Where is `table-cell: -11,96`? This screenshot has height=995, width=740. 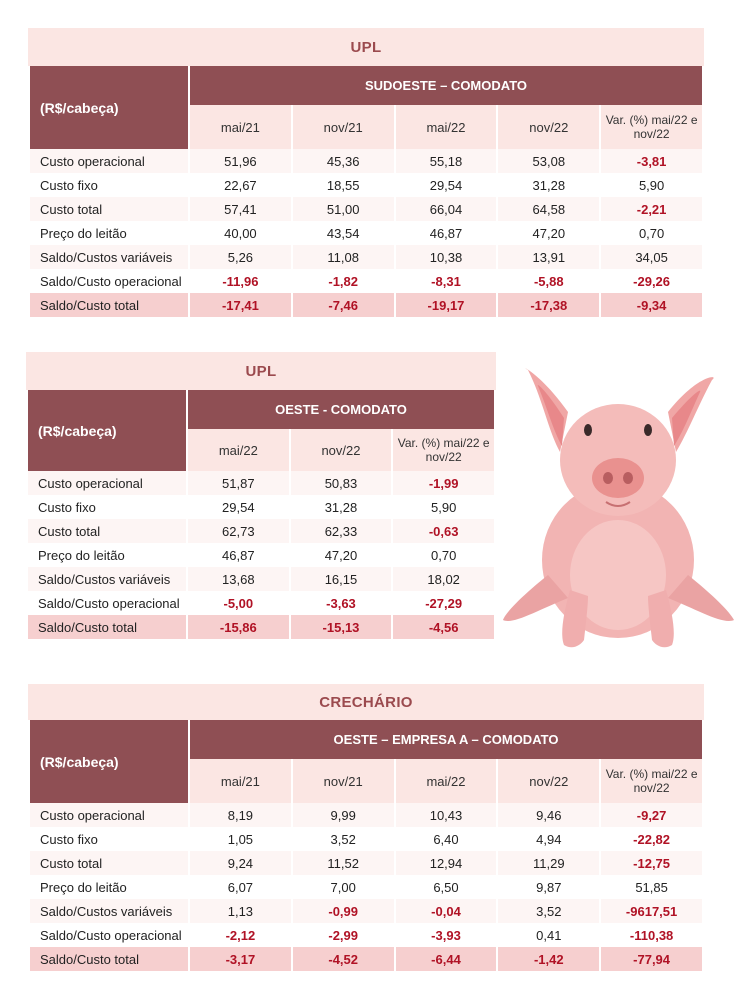
table-cell: -11,96 is located at coordinates (240, 281).